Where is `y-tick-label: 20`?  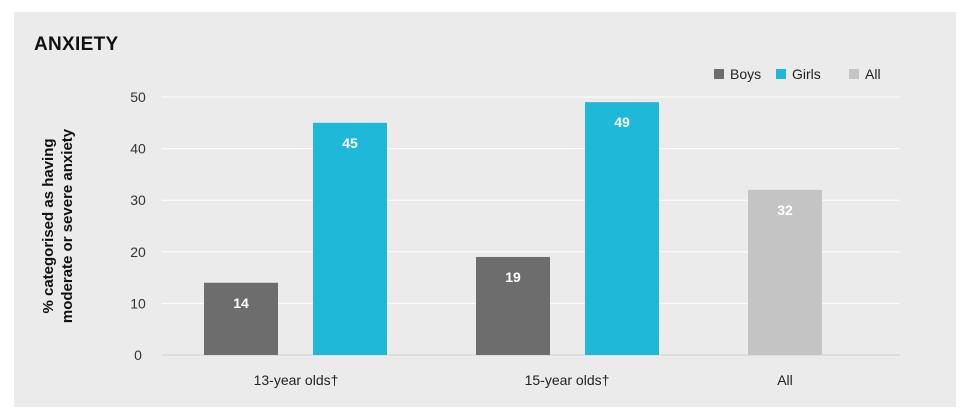
y-tick-label: 20 is located at coordinates (138, 252).